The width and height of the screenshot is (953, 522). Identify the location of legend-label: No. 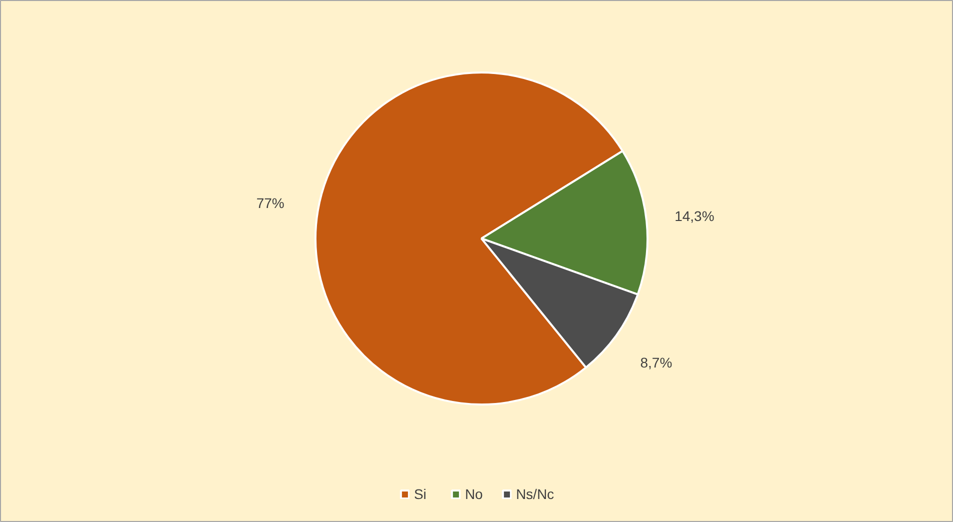
(474, 494).